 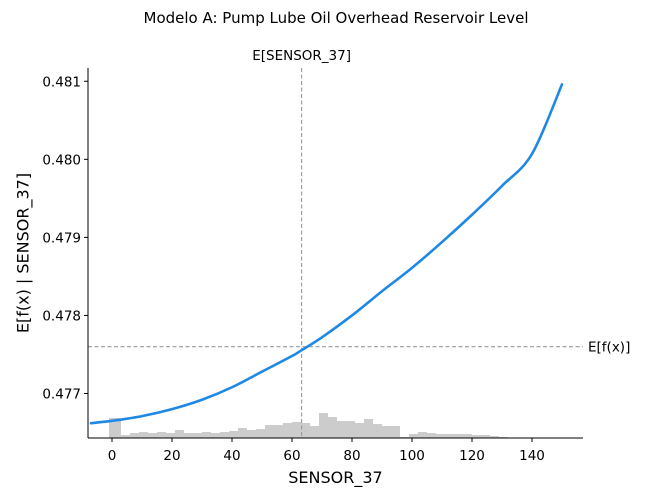 I want to click on y-tick-label: 0.481, so click(x=61, y=82).